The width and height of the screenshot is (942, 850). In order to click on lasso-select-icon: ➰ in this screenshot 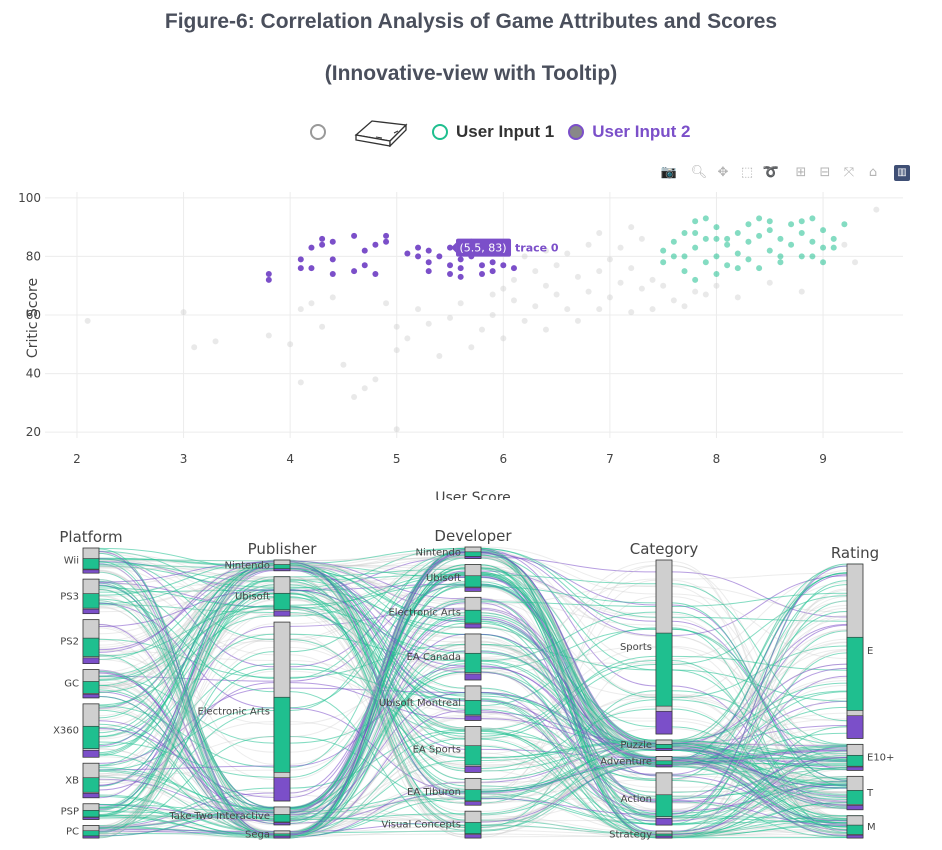, I will do `click(771, 172)`.